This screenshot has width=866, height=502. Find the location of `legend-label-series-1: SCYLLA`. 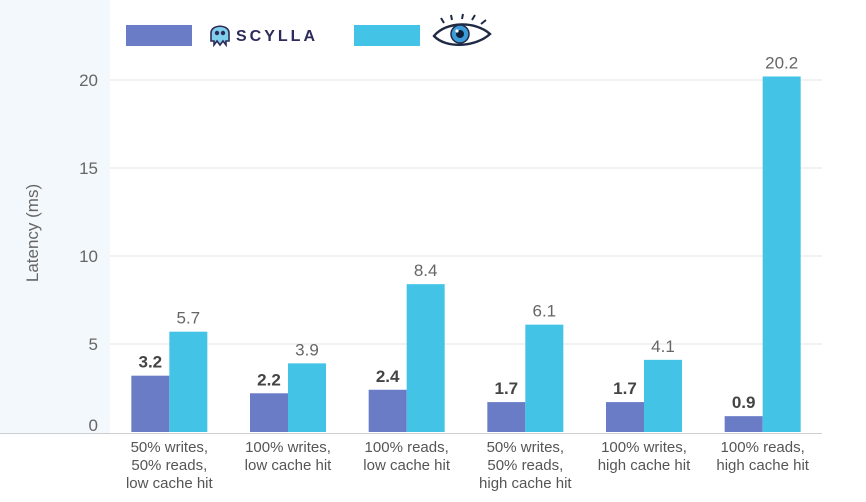

legend-label-series-1: SCYLLA is located at coordinates (277, 36).